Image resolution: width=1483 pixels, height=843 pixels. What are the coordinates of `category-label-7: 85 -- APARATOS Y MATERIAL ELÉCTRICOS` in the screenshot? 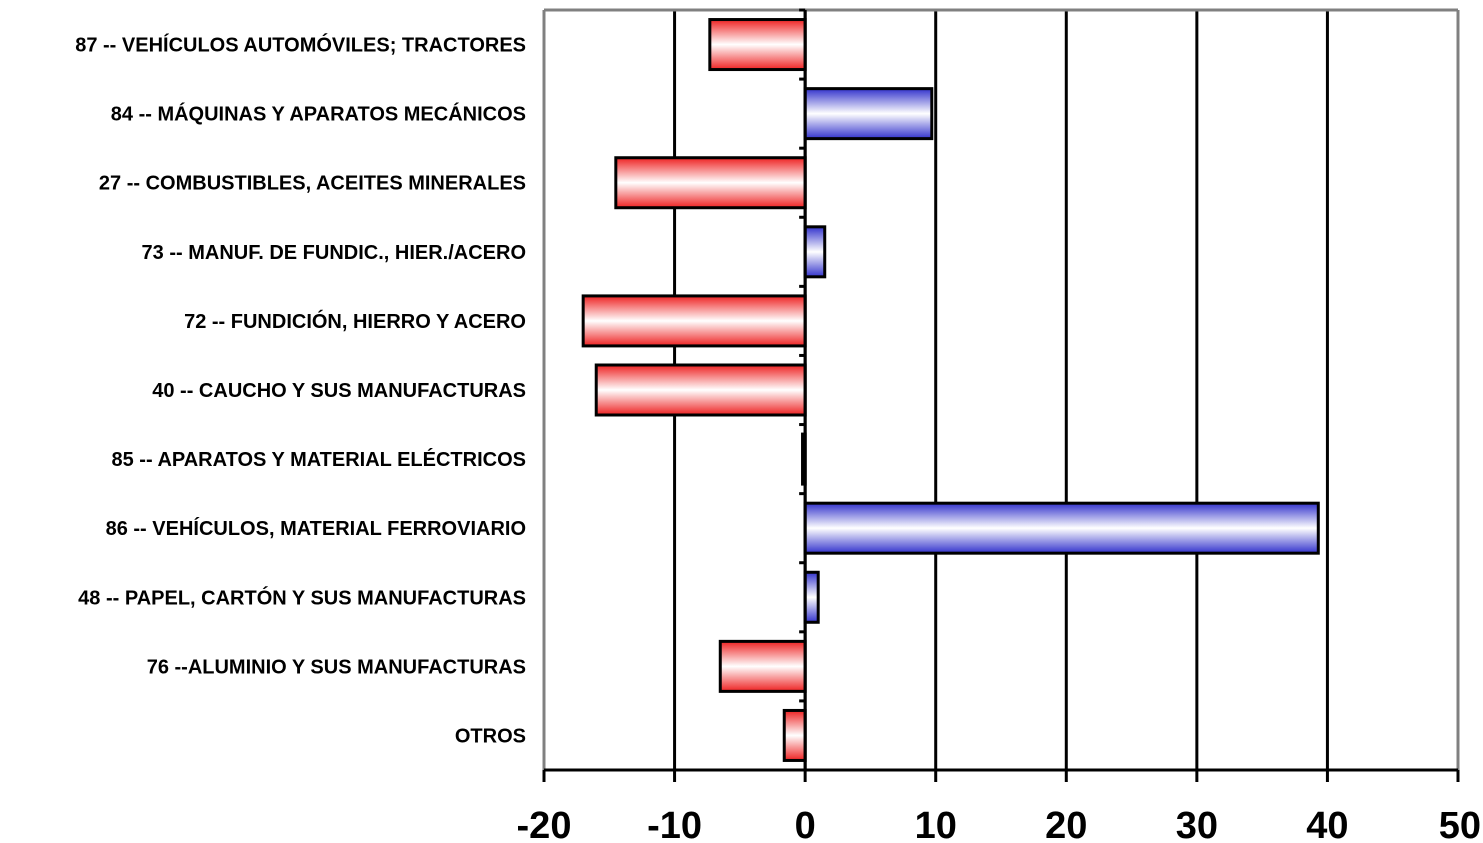 It's located at (319, 459).